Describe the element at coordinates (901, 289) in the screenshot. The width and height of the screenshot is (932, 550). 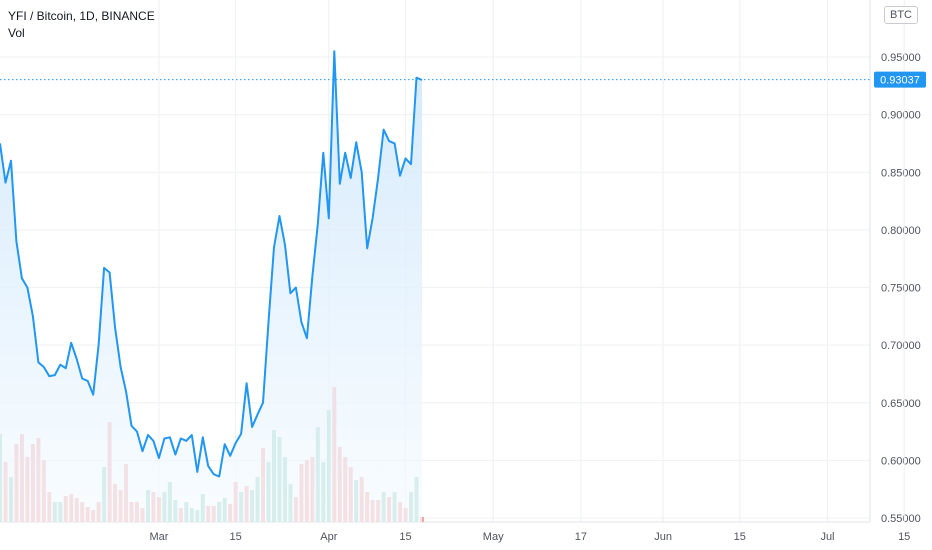
I see `y-tick-label: 0.75000` at that location.